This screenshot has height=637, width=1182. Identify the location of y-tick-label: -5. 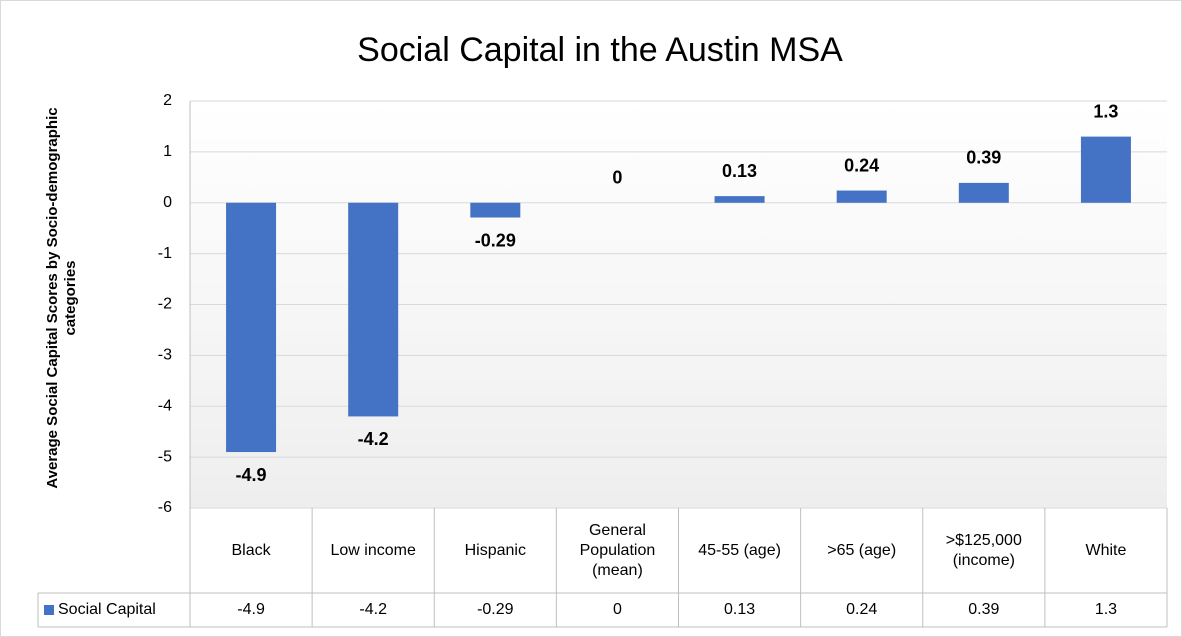
(165, 456).